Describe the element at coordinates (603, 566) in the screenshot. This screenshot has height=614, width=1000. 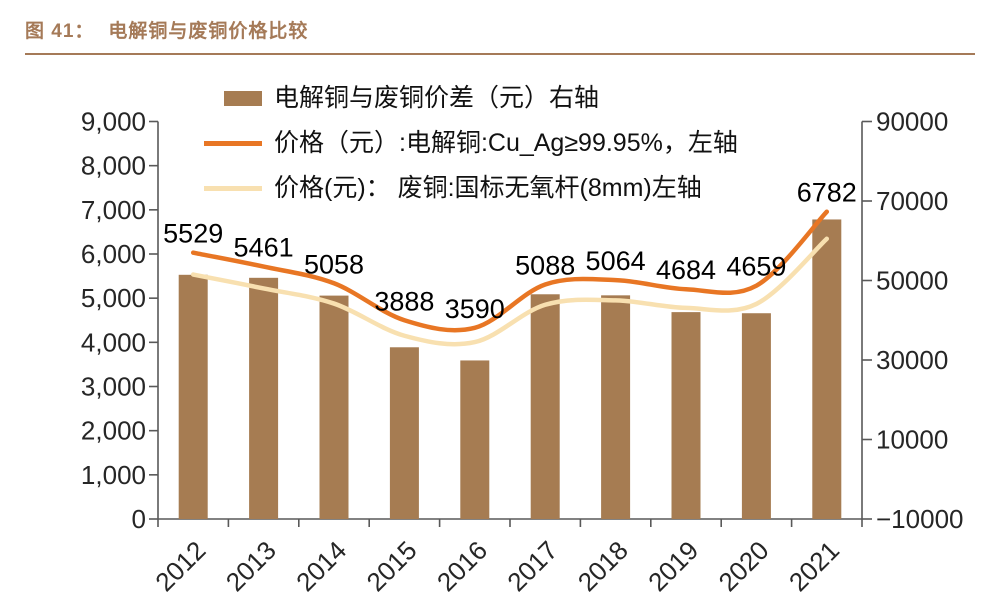
I see `x-axis-category-label: 2018` at that location.